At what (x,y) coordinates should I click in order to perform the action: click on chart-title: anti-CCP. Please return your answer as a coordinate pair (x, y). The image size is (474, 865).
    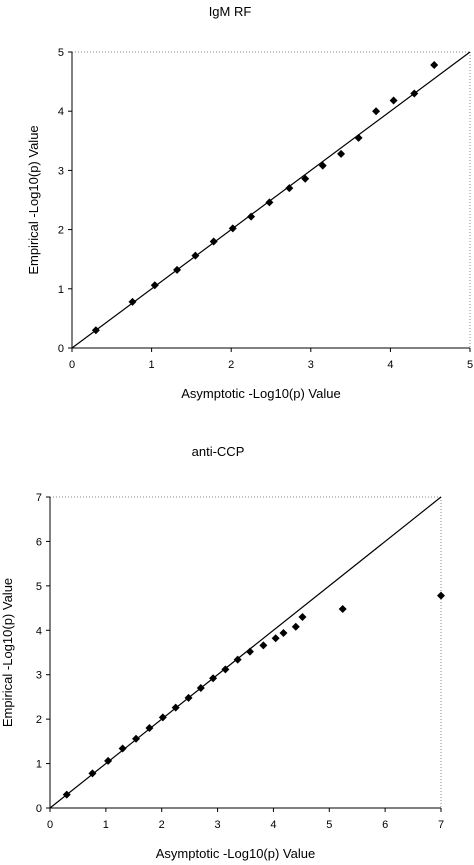
    Looking at the image, I should click on (218, 451).